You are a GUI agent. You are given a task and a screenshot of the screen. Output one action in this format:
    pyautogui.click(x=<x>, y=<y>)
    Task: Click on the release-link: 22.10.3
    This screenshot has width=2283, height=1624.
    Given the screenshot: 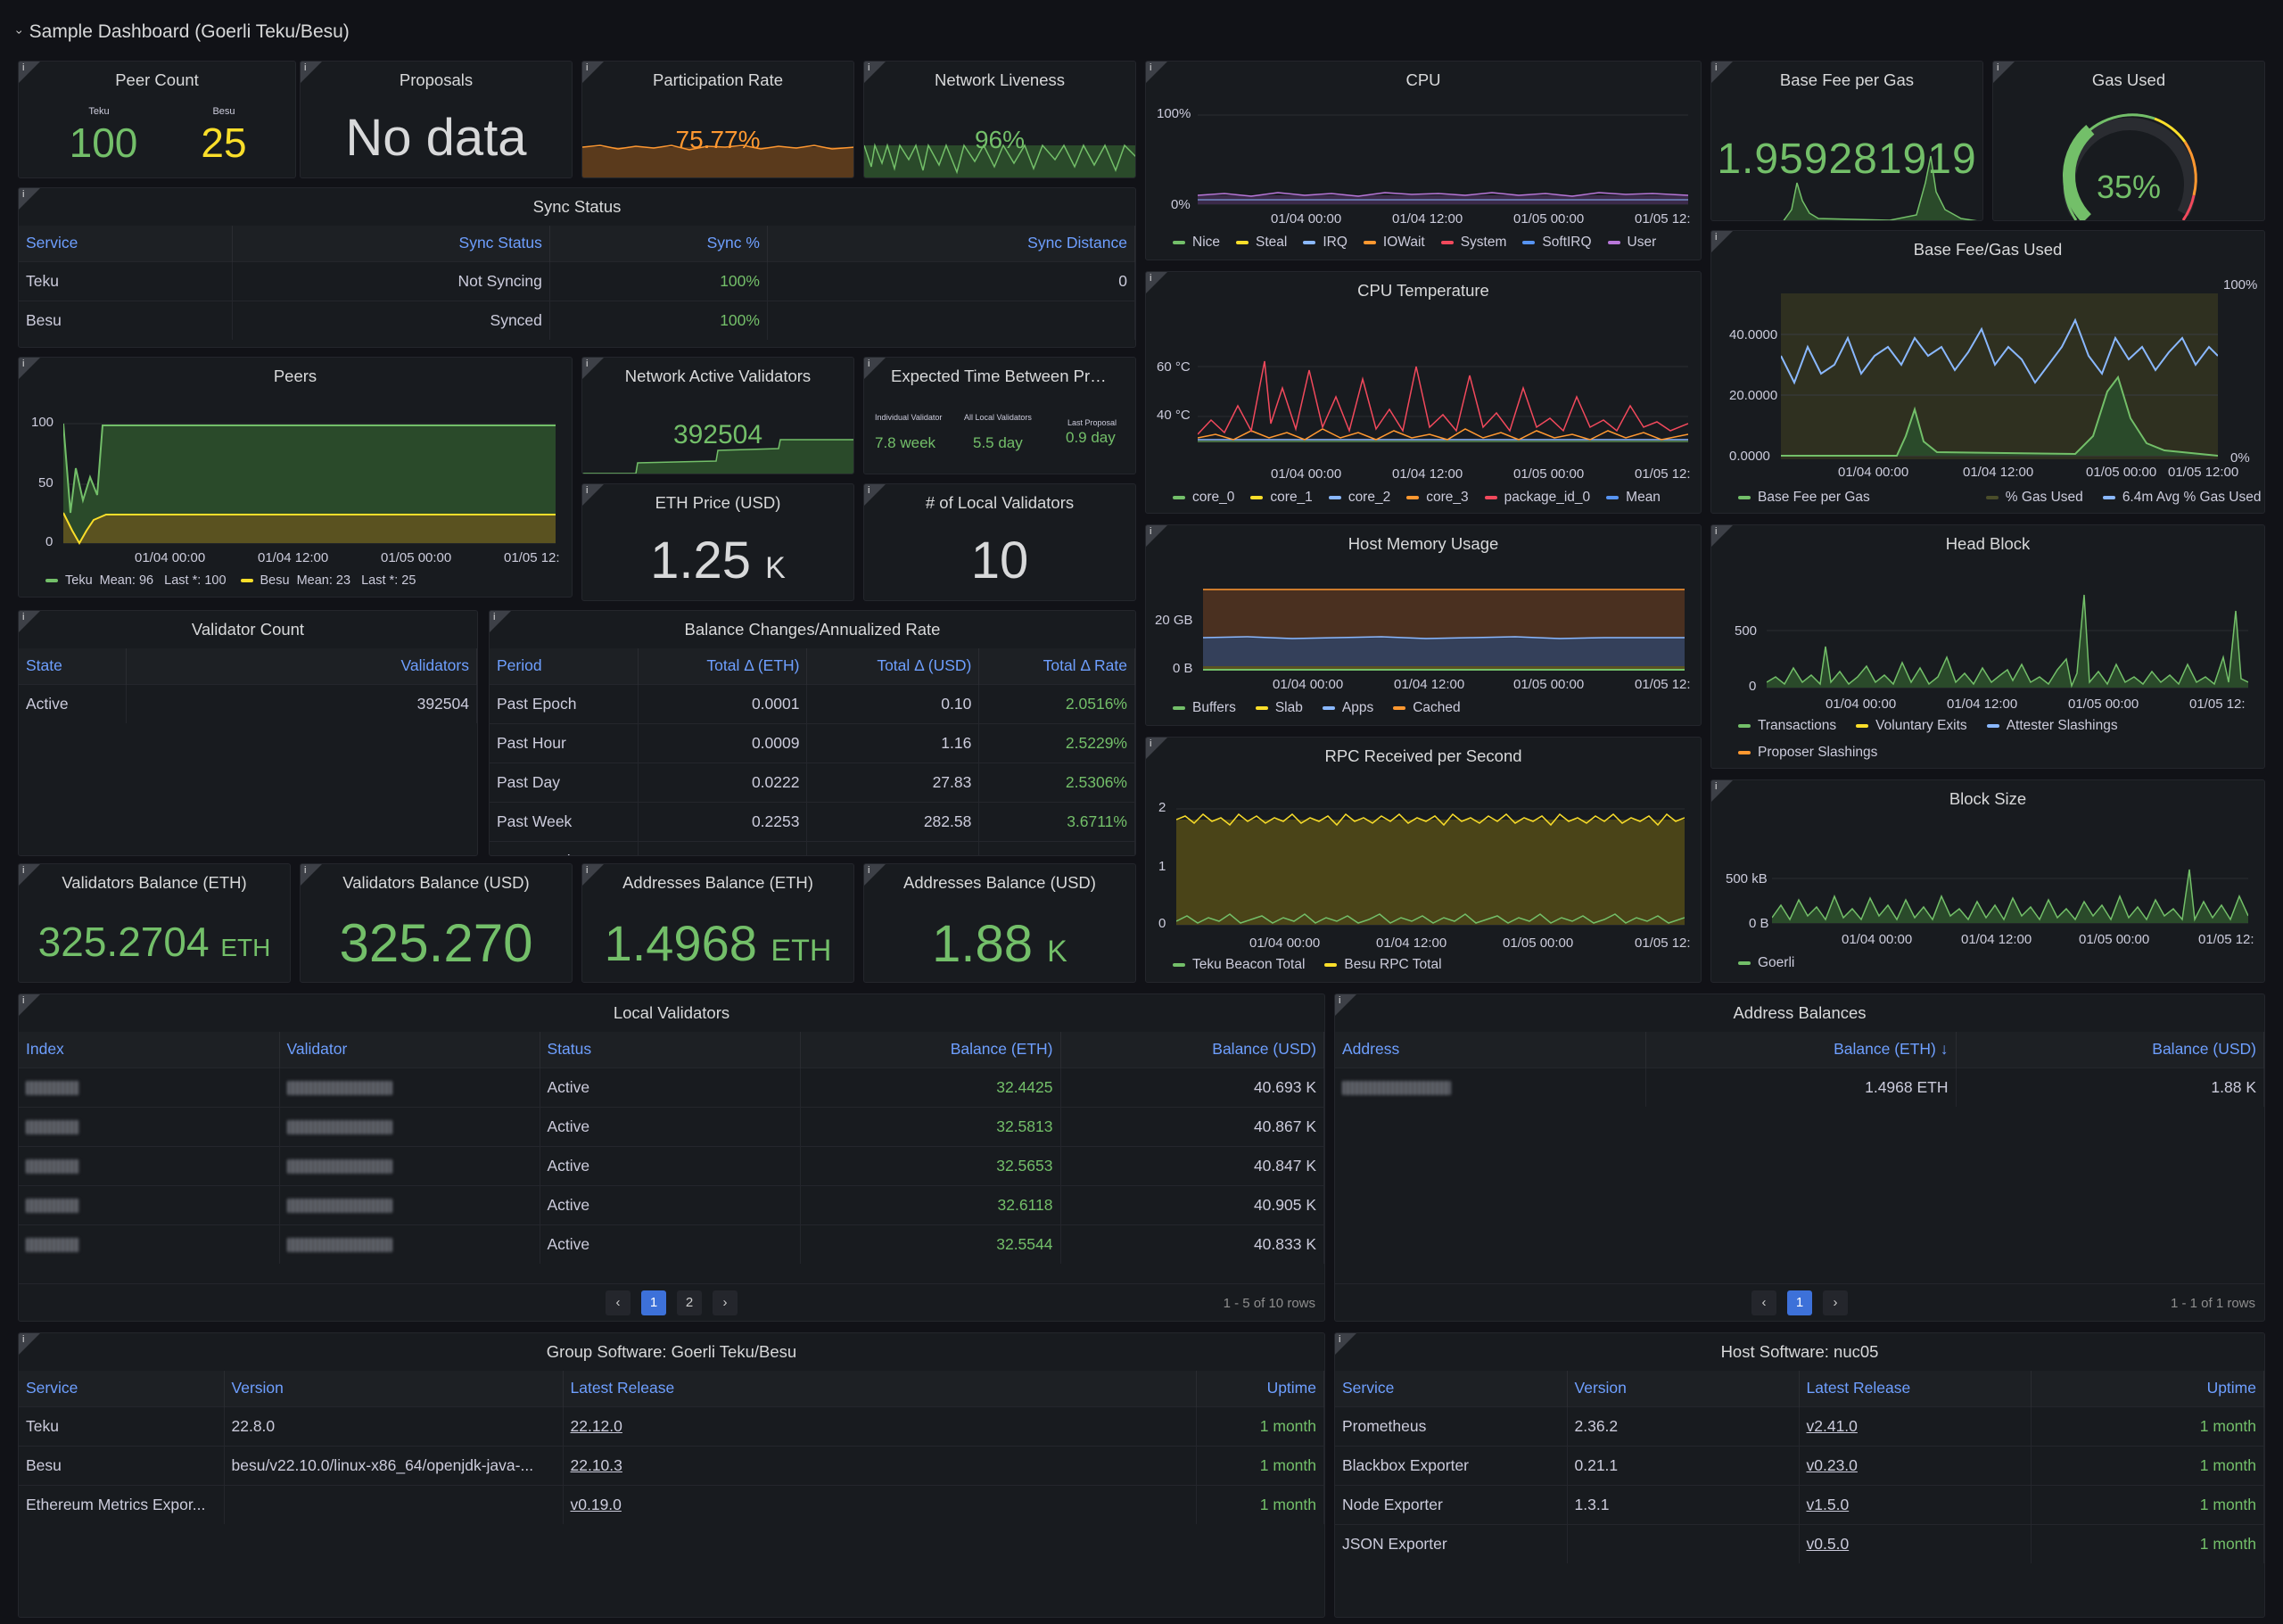 What is the action you would take?
    pyautogui.click(x=596, y=1464)
    